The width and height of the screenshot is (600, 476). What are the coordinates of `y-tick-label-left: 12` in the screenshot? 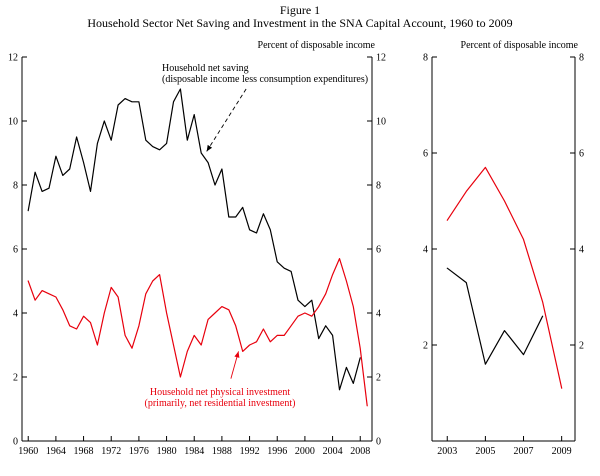 It's located at (13, 58).